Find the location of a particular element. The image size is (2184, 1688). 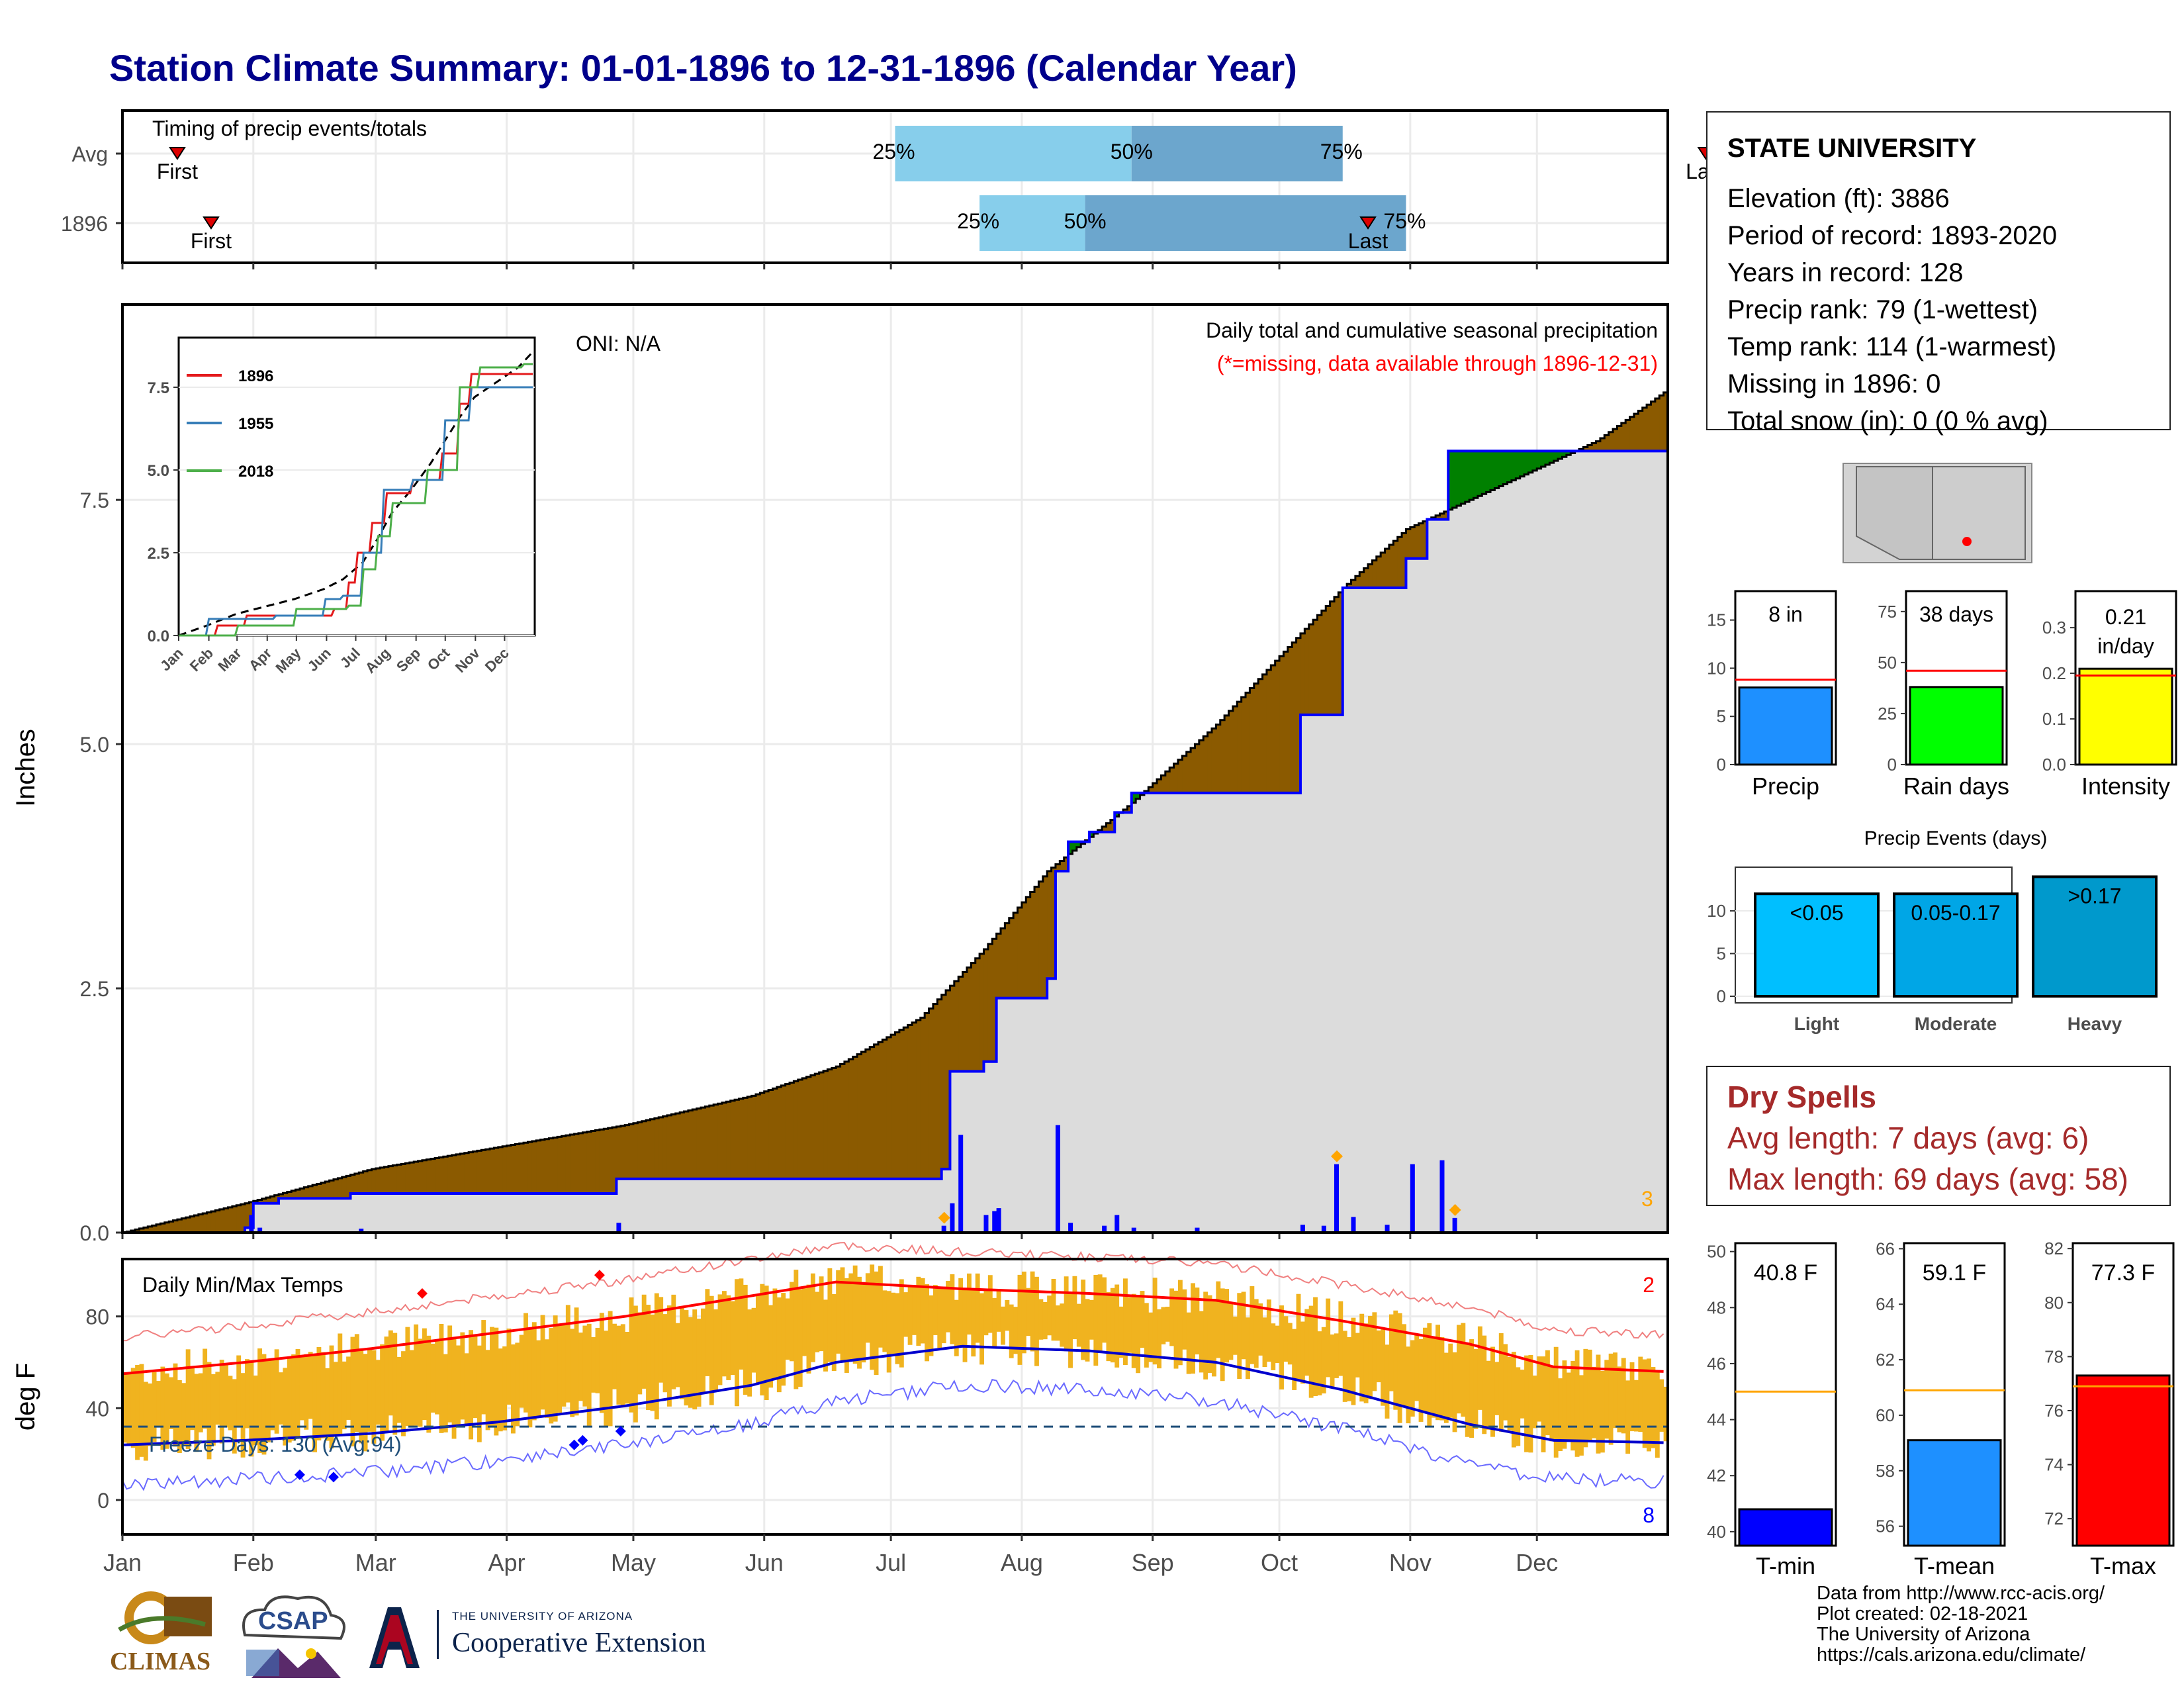

temp-bar-tick-label: 74 is located at coordinates (2054, 1465).